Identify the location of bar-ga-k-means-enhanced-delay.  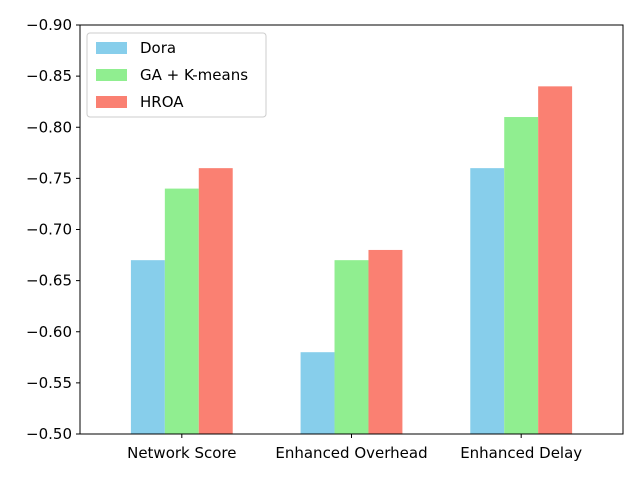
(521, 276).